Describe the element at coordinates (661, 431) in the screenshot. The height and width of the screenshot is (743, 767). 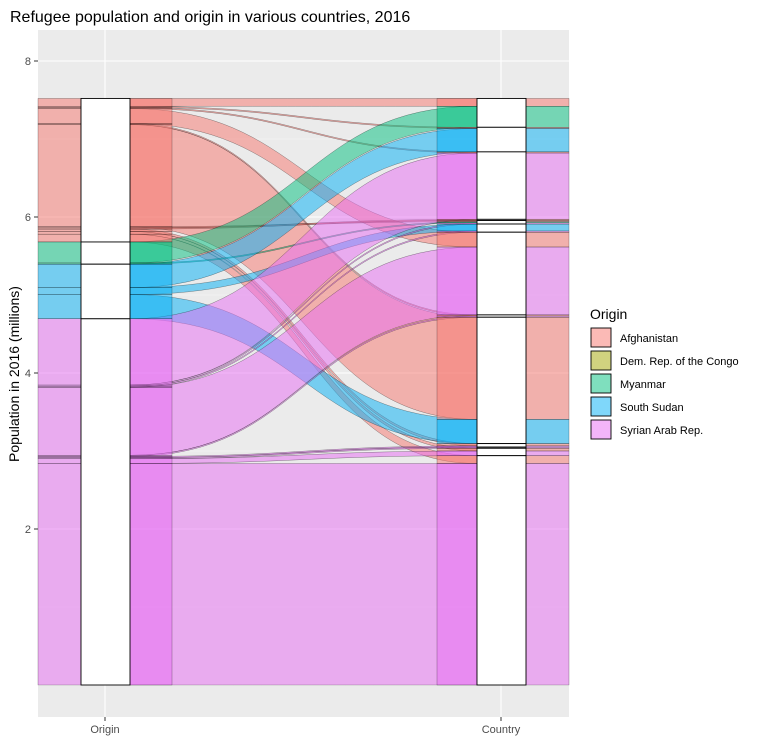
I see `legend-label: Syrian Arab Rep.` at that location.